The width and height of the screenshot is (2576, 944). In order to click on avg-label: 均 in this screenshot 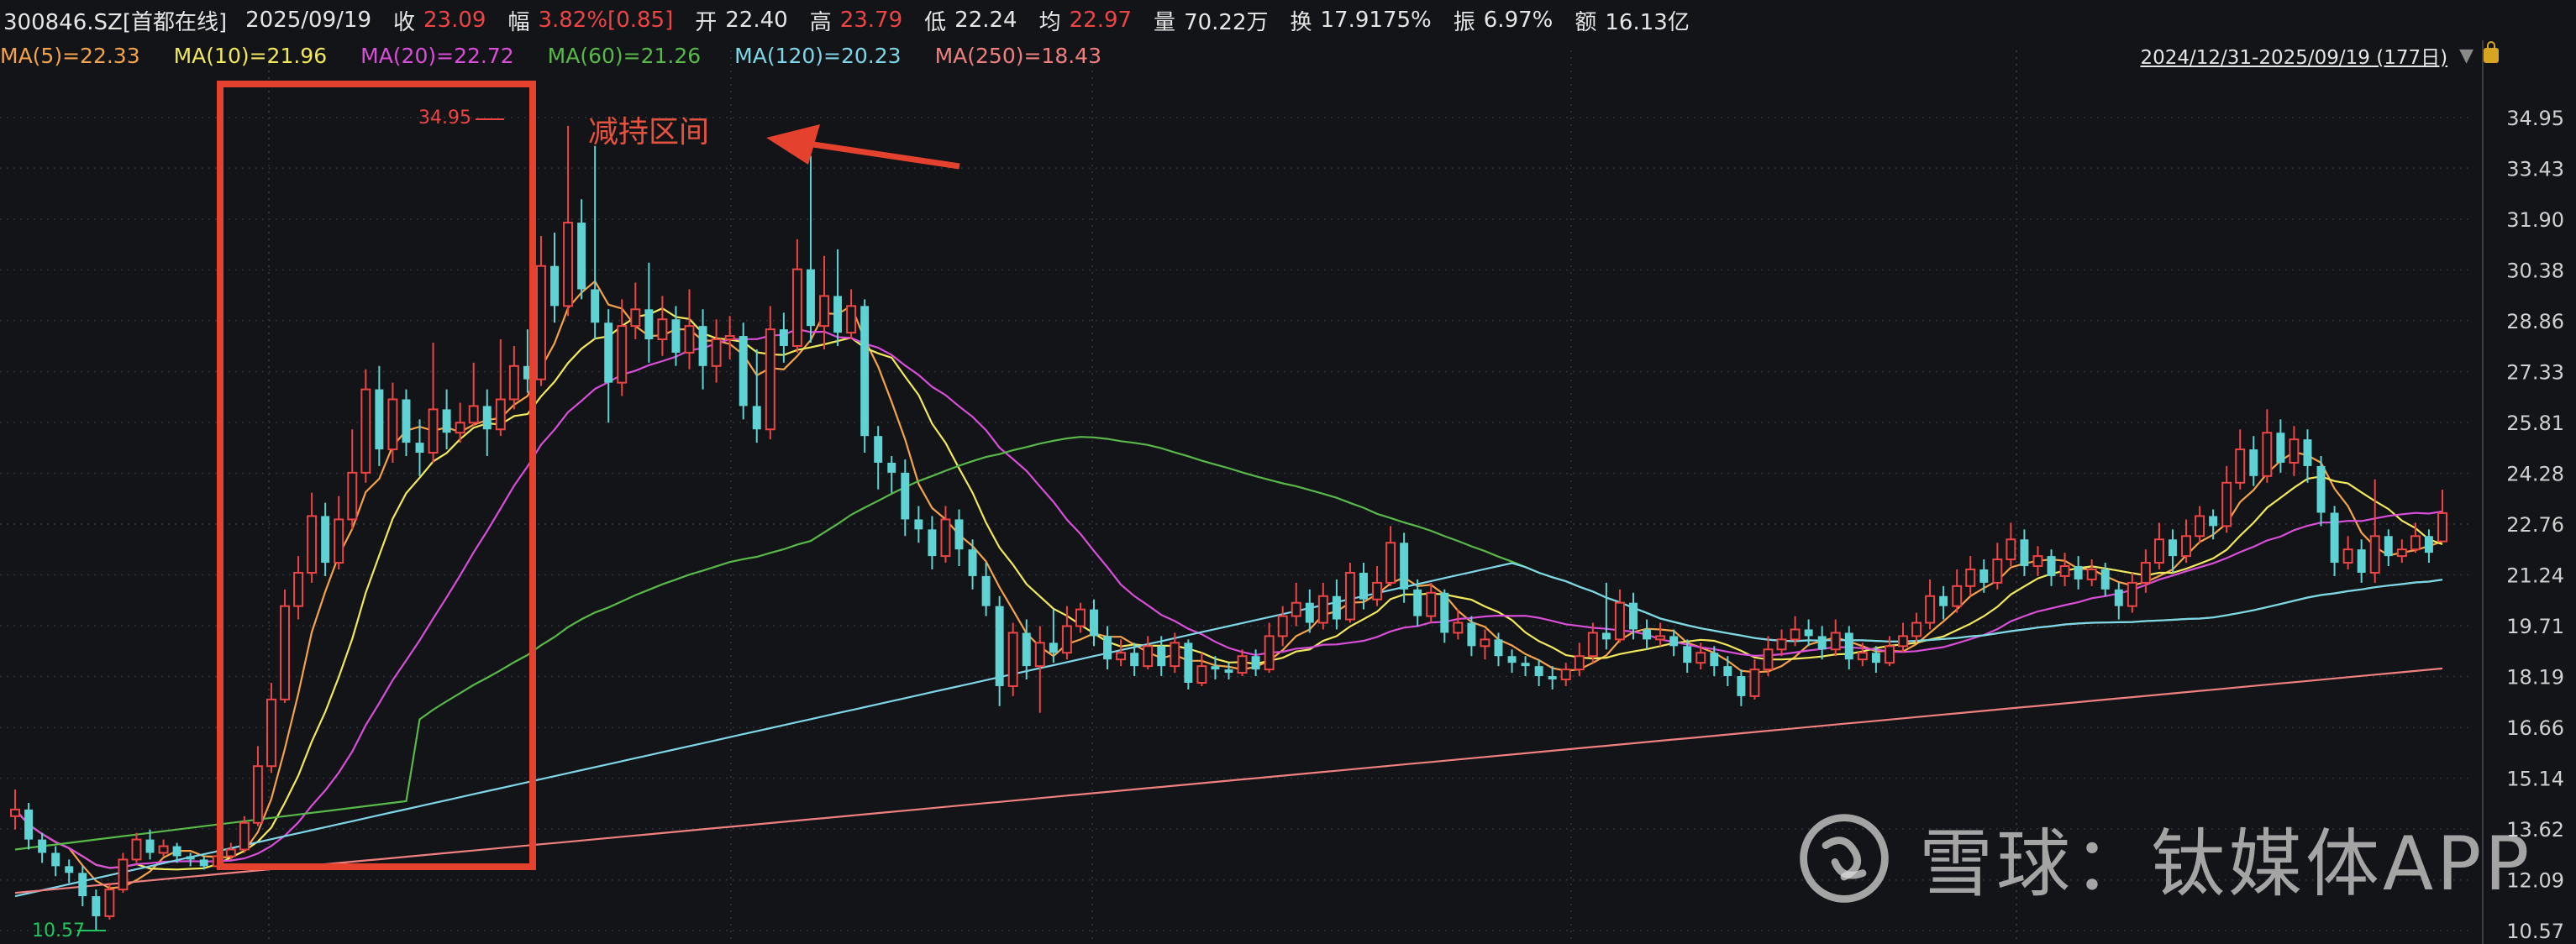, I will do `click(1049, 22)`.